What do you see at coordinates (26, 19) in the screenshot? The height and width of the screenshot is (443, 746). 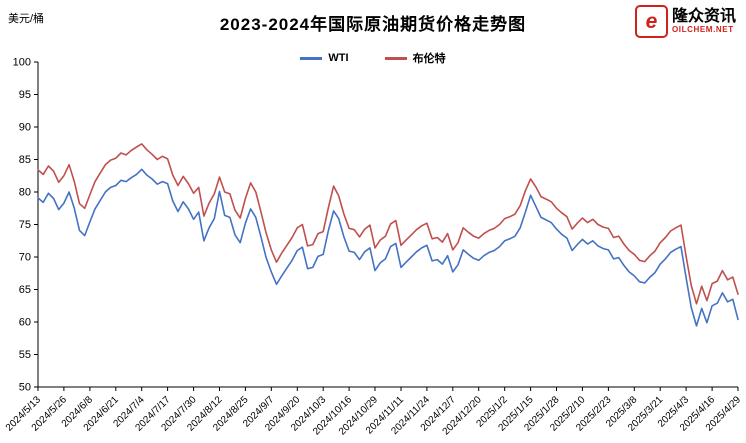 I see `y-axis-unit-label: 美元/桶` at bounding box center [26, 19].